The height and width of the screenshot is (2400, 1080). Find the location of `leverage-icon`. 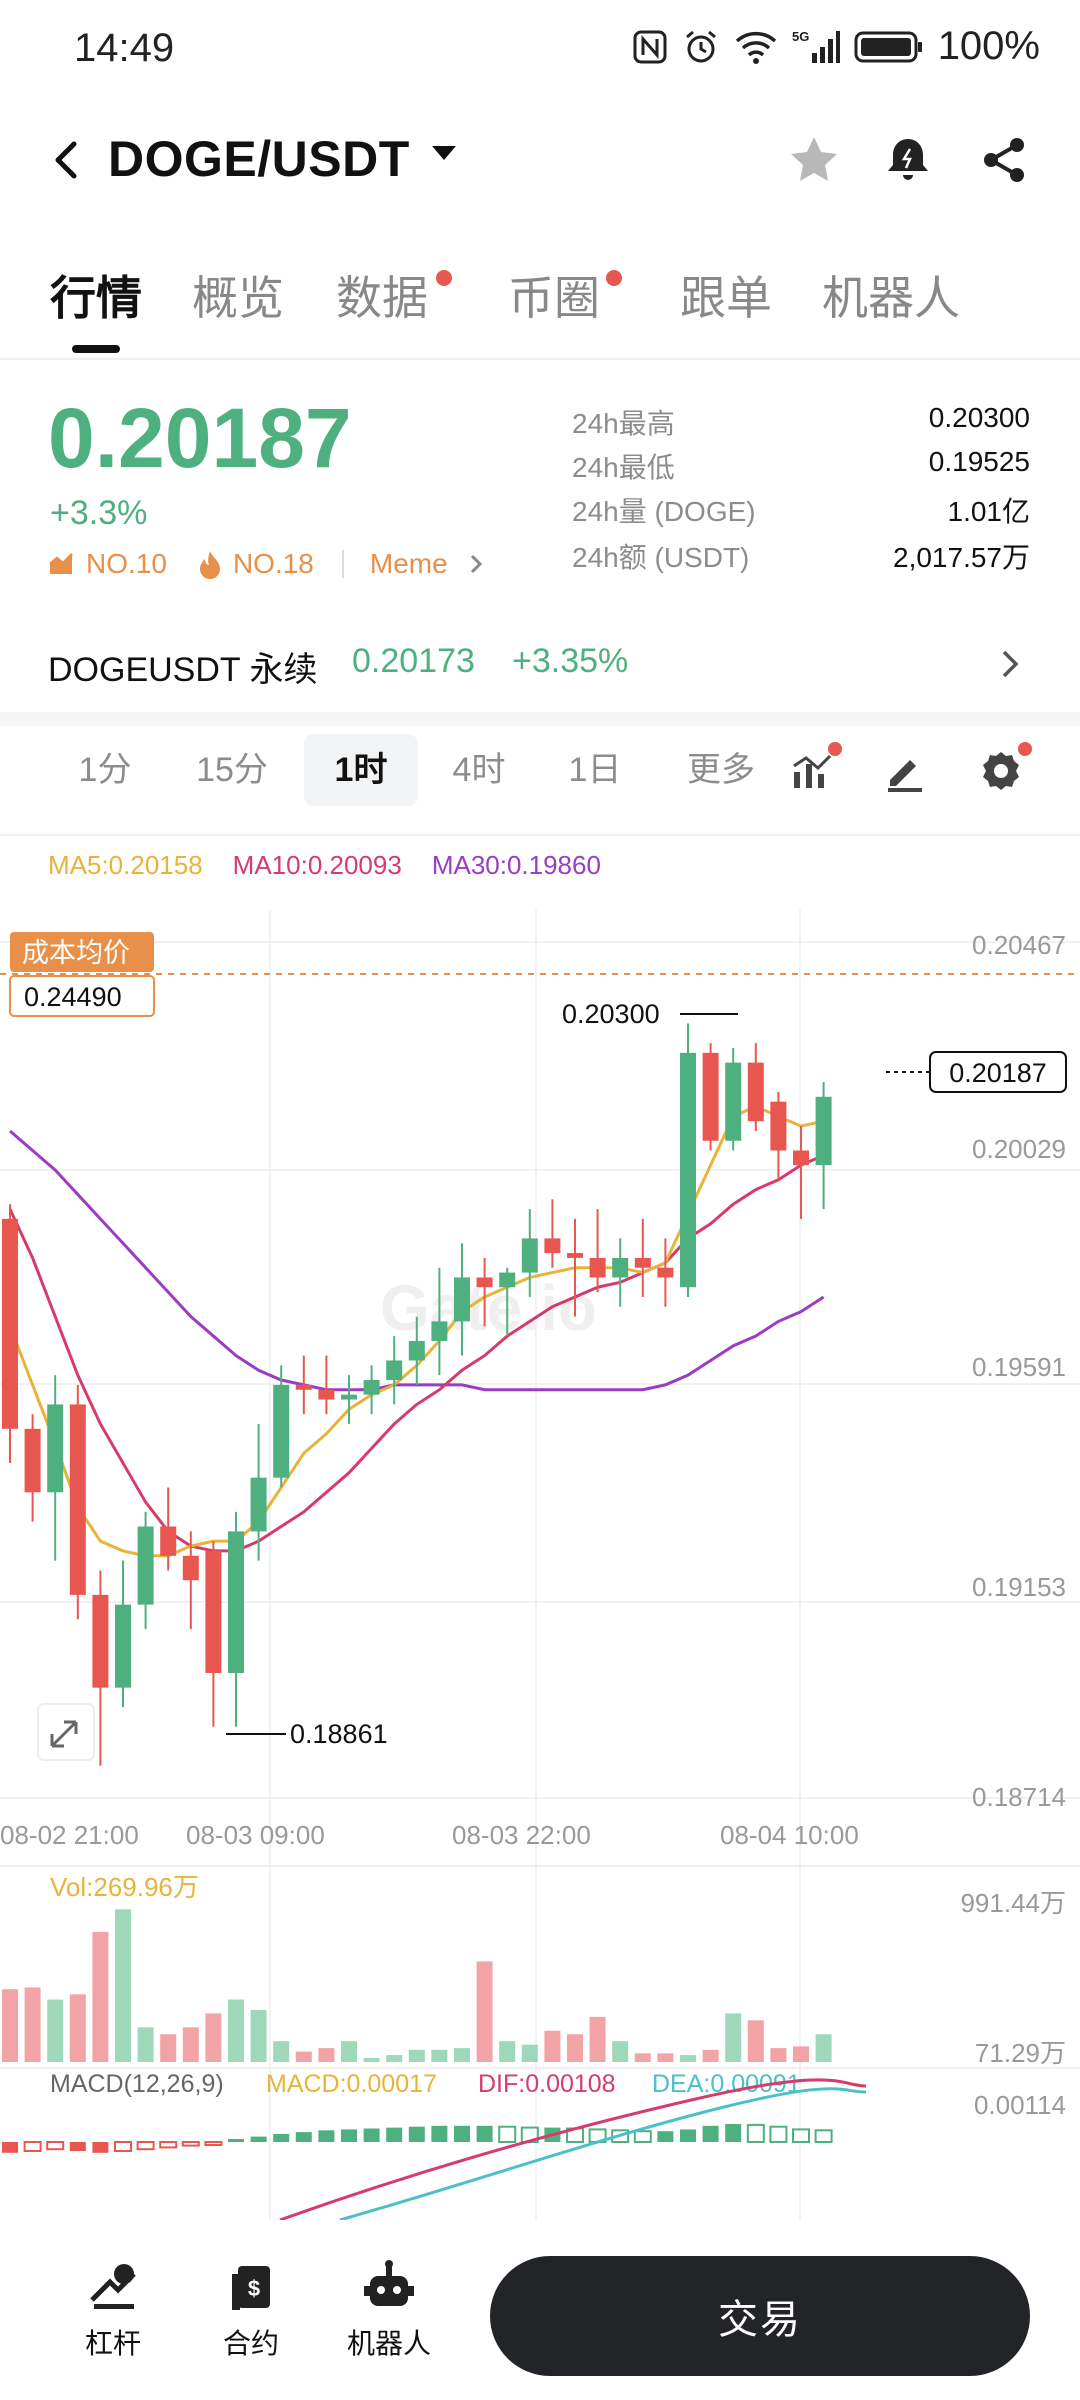

leverage-icon is located at coordinates (113, 2287).